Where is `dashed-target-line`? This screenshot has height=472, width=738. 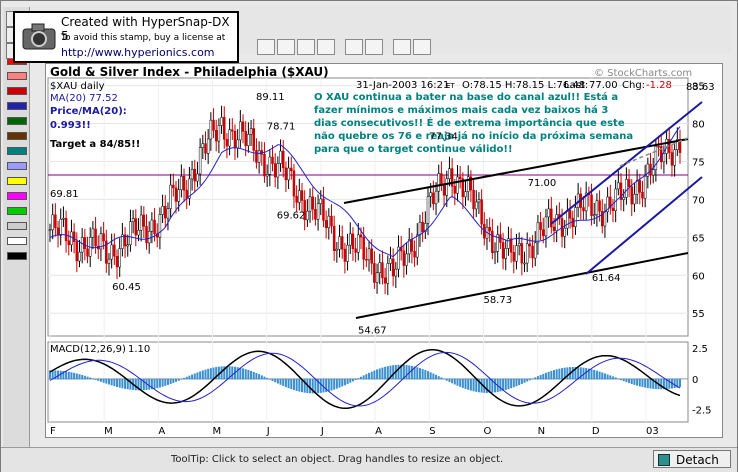 dashed-target-line is located at coordinates (654, 152).